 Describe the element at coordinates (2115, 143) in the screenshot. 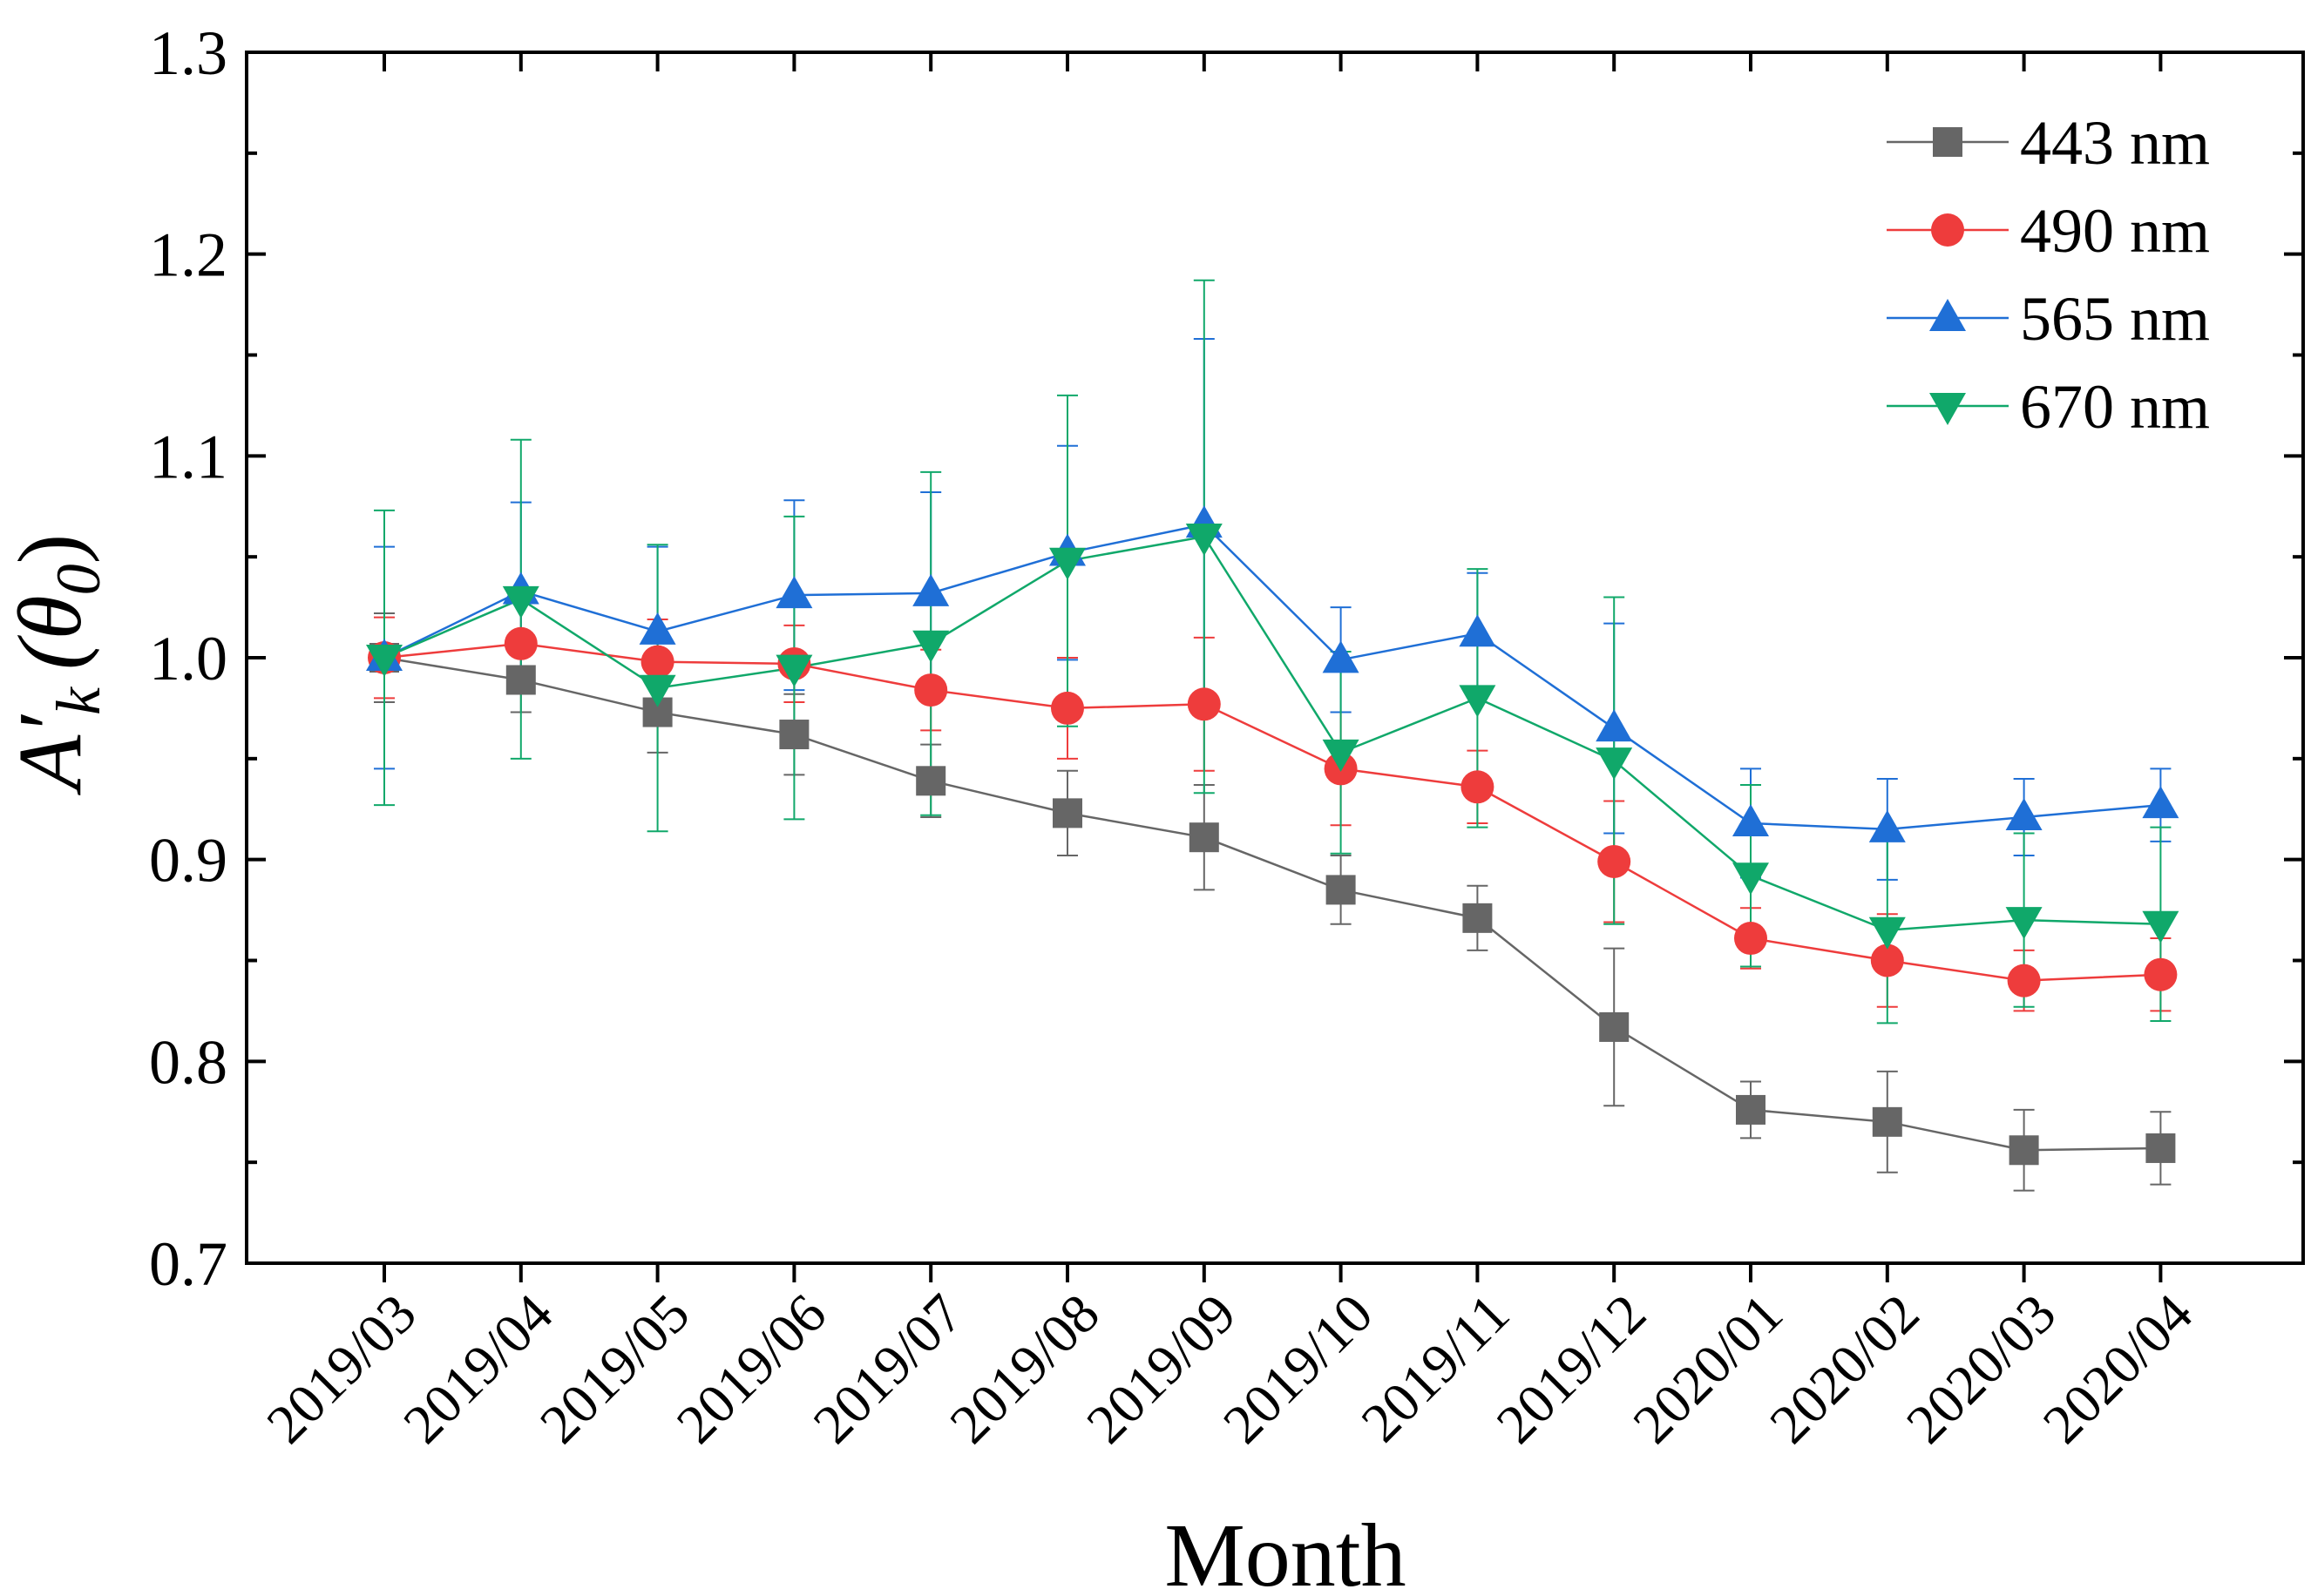

I see `legend-label: 443 nm` at that location.